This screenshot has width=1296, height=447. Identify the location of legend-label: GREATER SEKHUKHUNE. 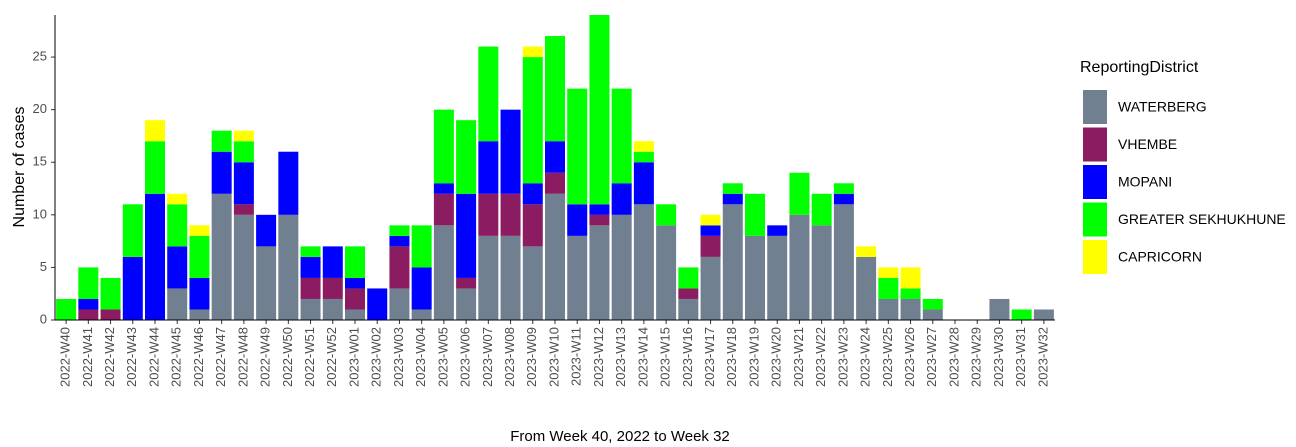
(1202, 219).